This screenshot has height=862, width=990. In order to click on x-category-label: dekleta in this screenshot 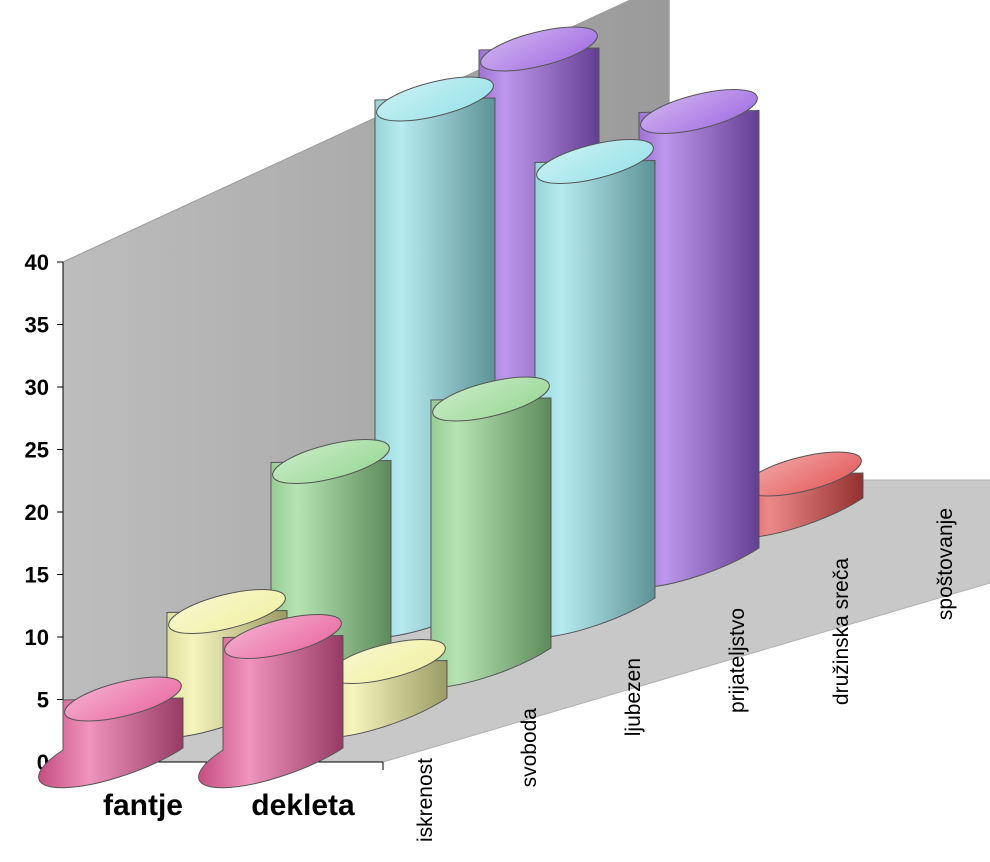, I will do `click(303, 805)`.